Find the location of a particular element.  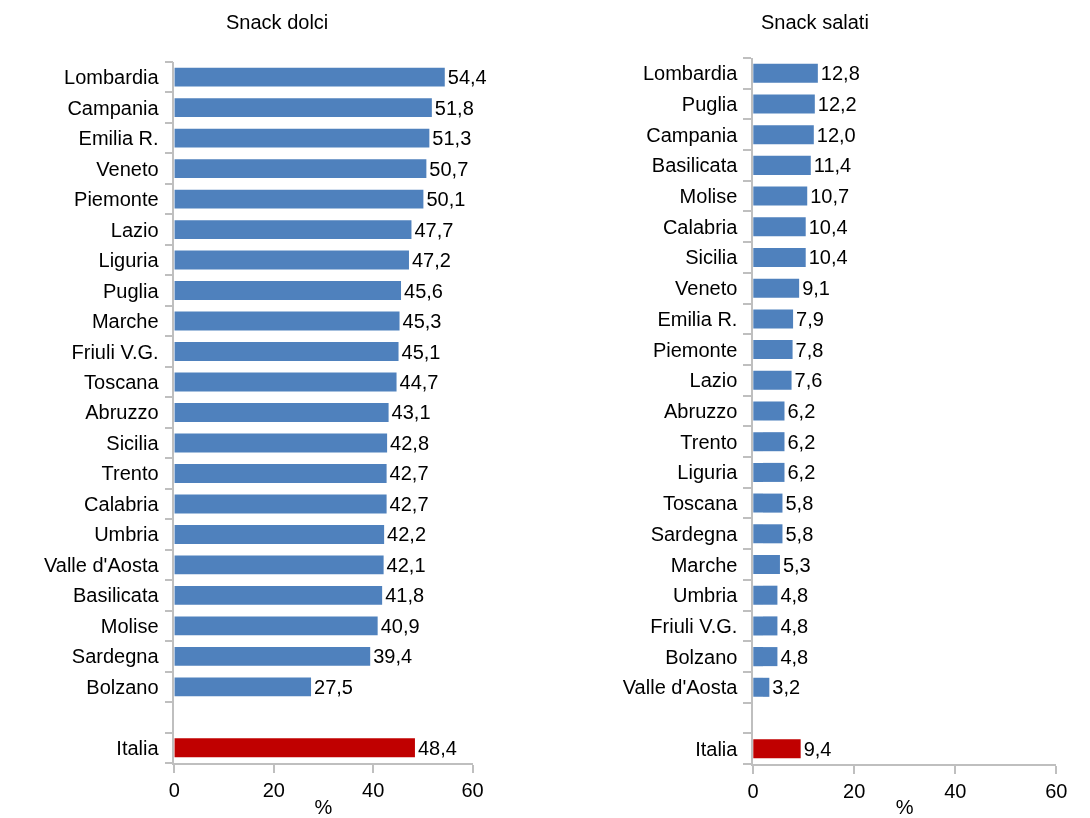

data-label: 47,7 is located at coordinates (434, 229).